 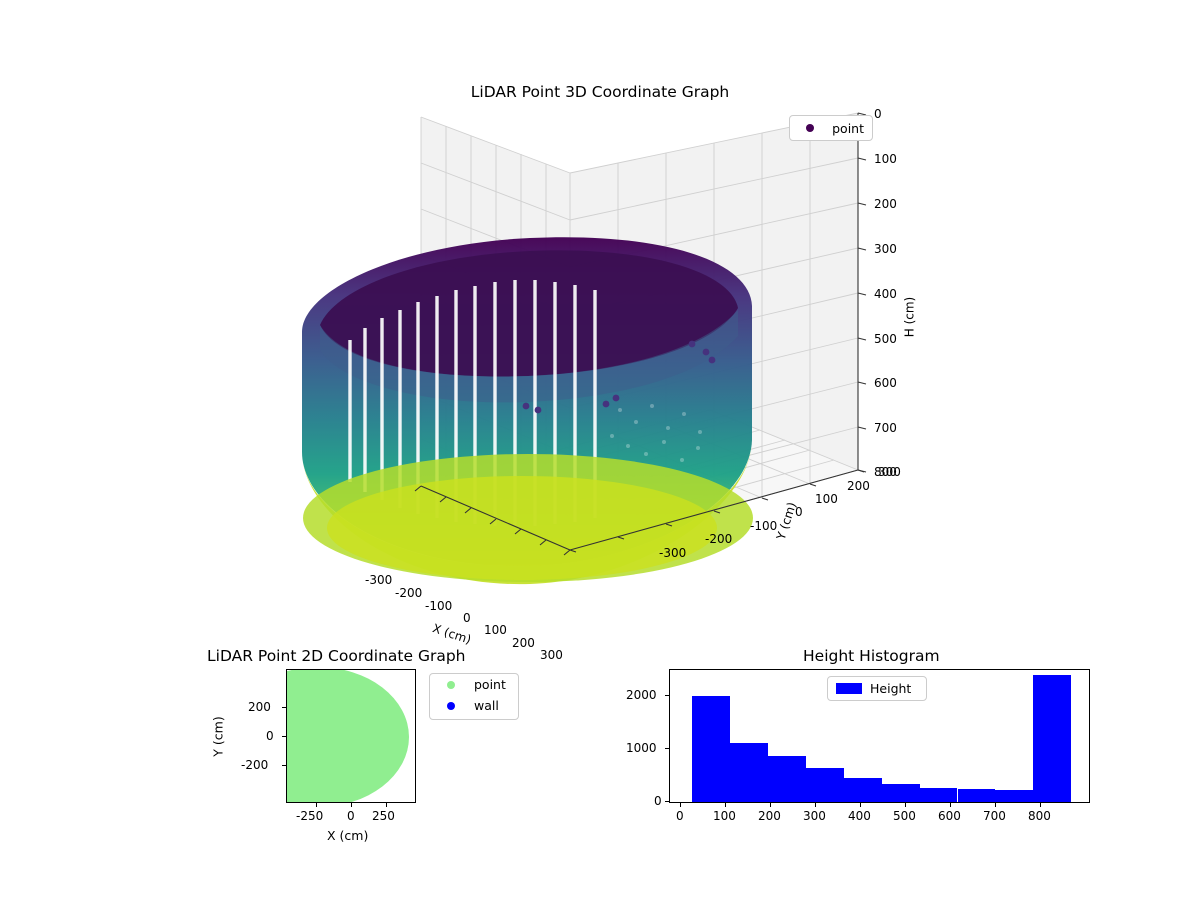 I want to click on plot3d-ztick-5: 500, so click(x=885, y=339).